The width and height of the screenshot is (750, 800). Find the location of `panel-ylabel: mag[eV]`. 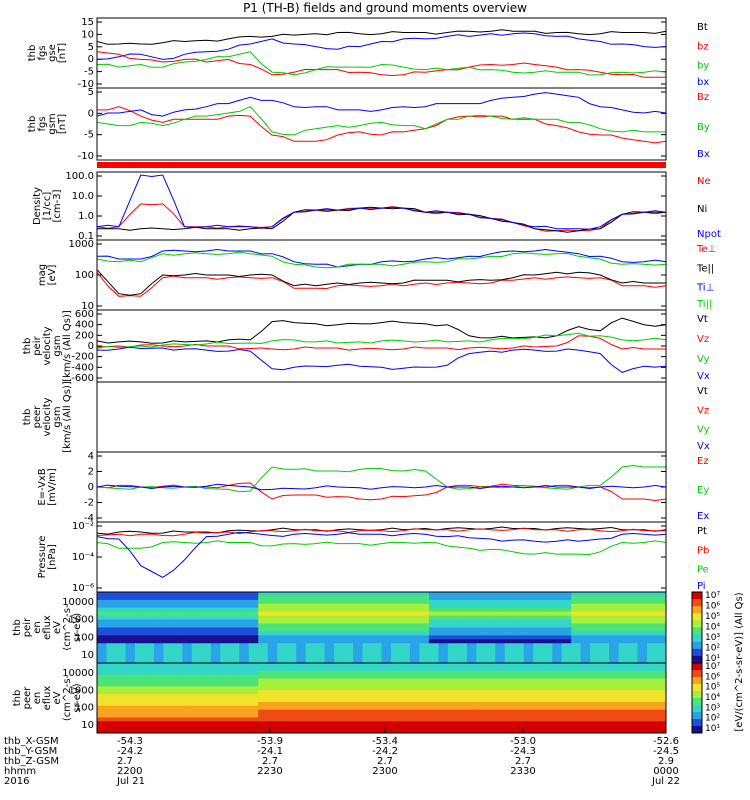

panel-ylabel: mag[eV] is located at coordinates (47, 275).